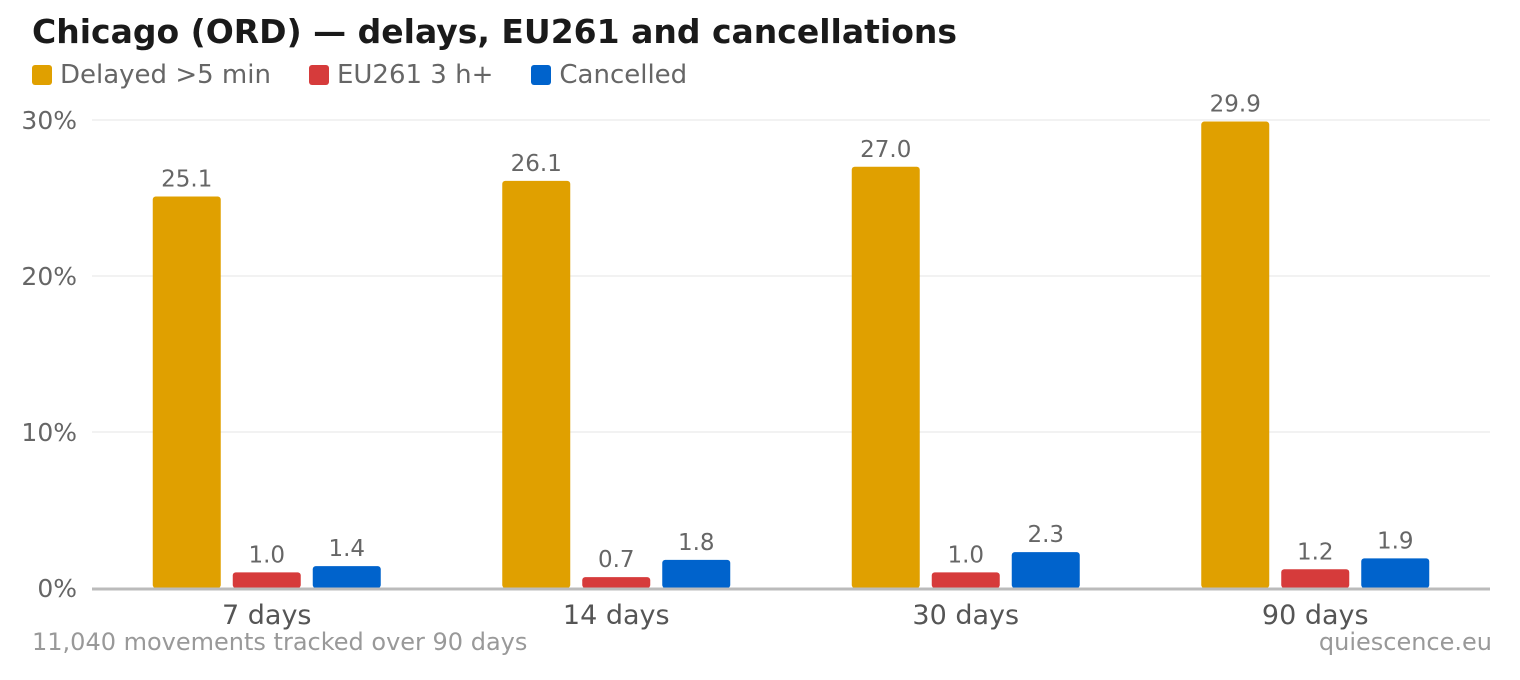 This screenshot has height=680, width=1520. I want to click on data-label: 1.2, so click(1315, 552).